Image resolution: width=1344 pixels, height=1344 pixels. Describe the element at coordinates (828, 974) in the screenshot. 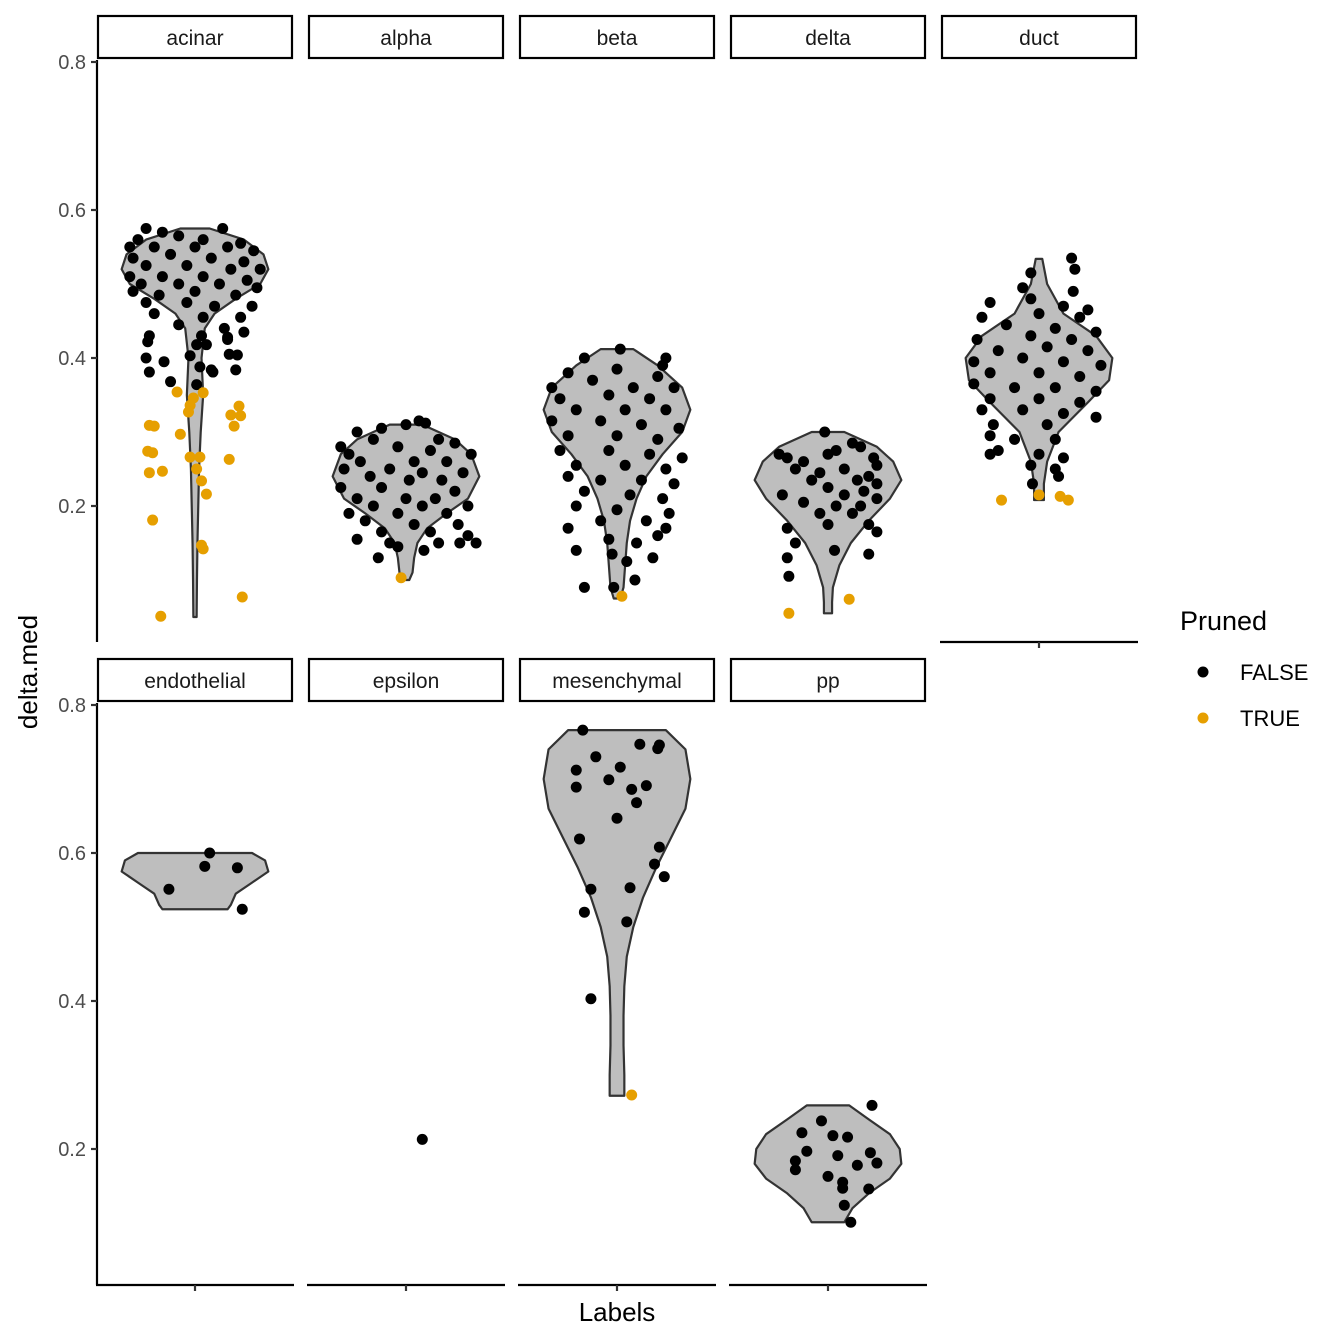

I see `facet-panel-pp: pp` at that location.